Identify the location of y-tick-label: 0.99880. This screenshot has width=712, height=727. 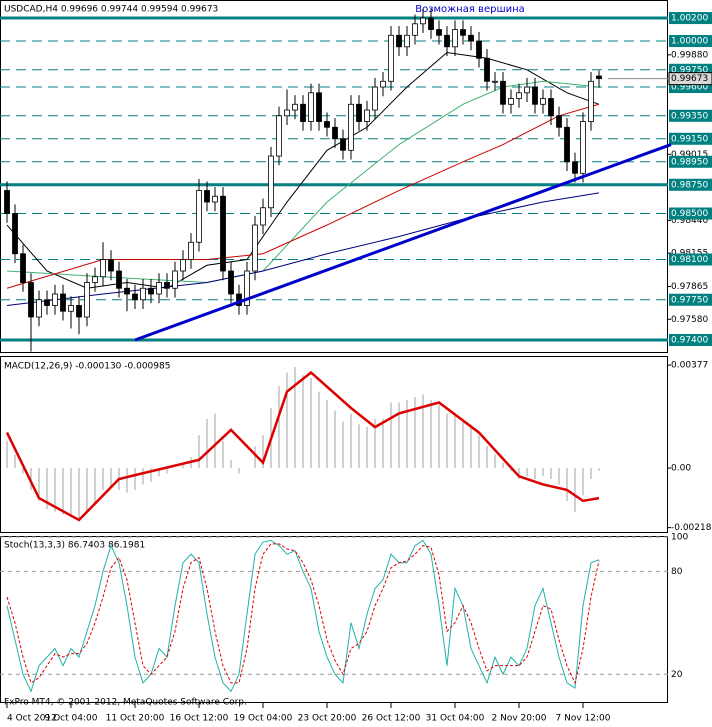
(689, 55).